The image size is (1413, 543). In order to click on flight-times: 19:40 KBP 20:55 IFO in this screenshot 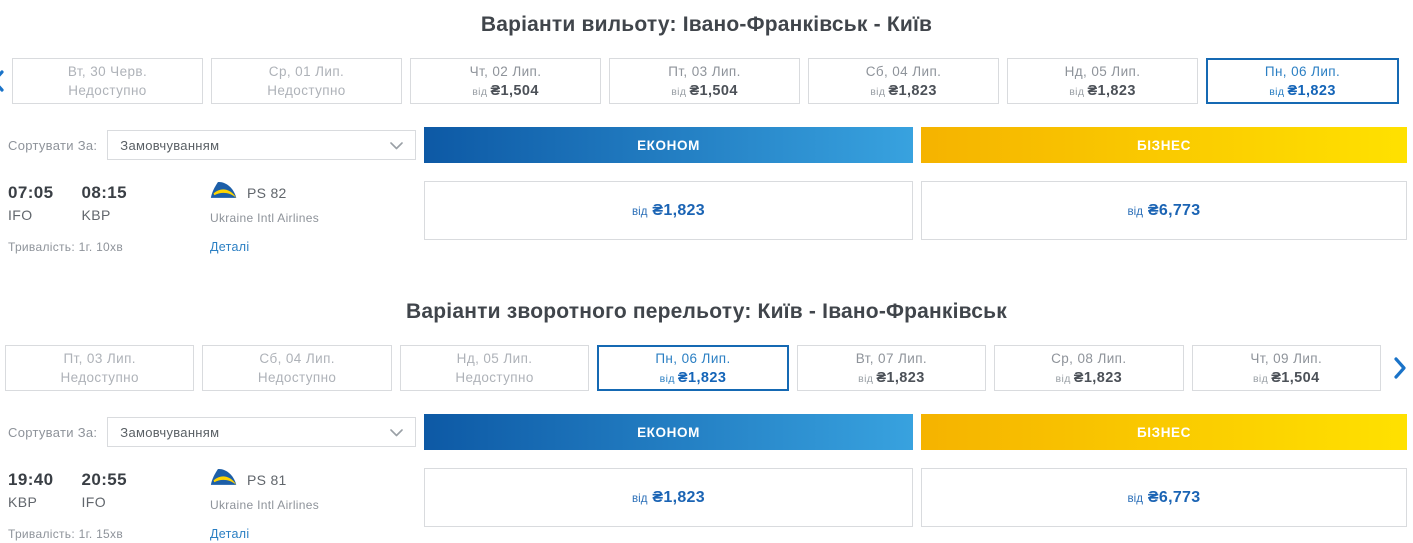, I will do `click(212, 490)`.